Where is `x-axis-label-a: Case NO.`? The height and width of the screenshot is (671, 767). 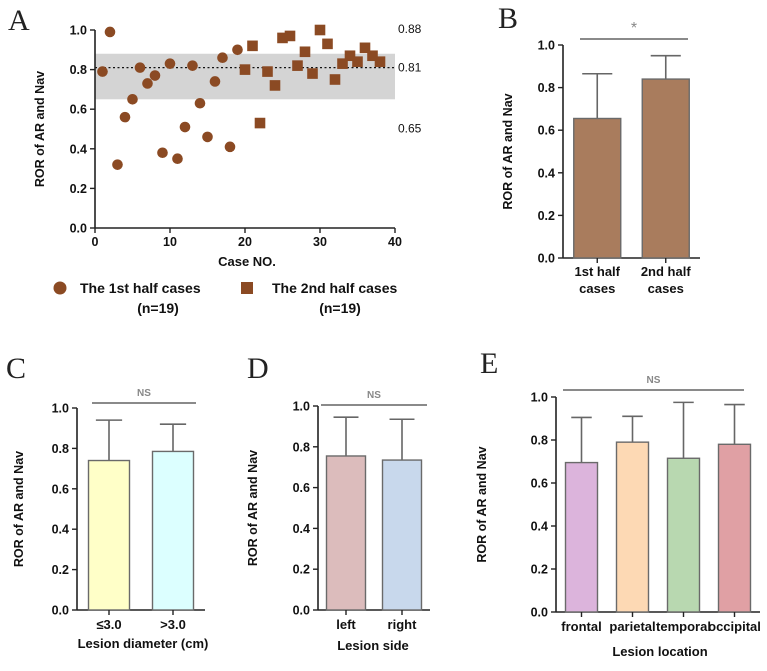
x-axis-label-a: Case NO. is located at coordinates (247, 261).